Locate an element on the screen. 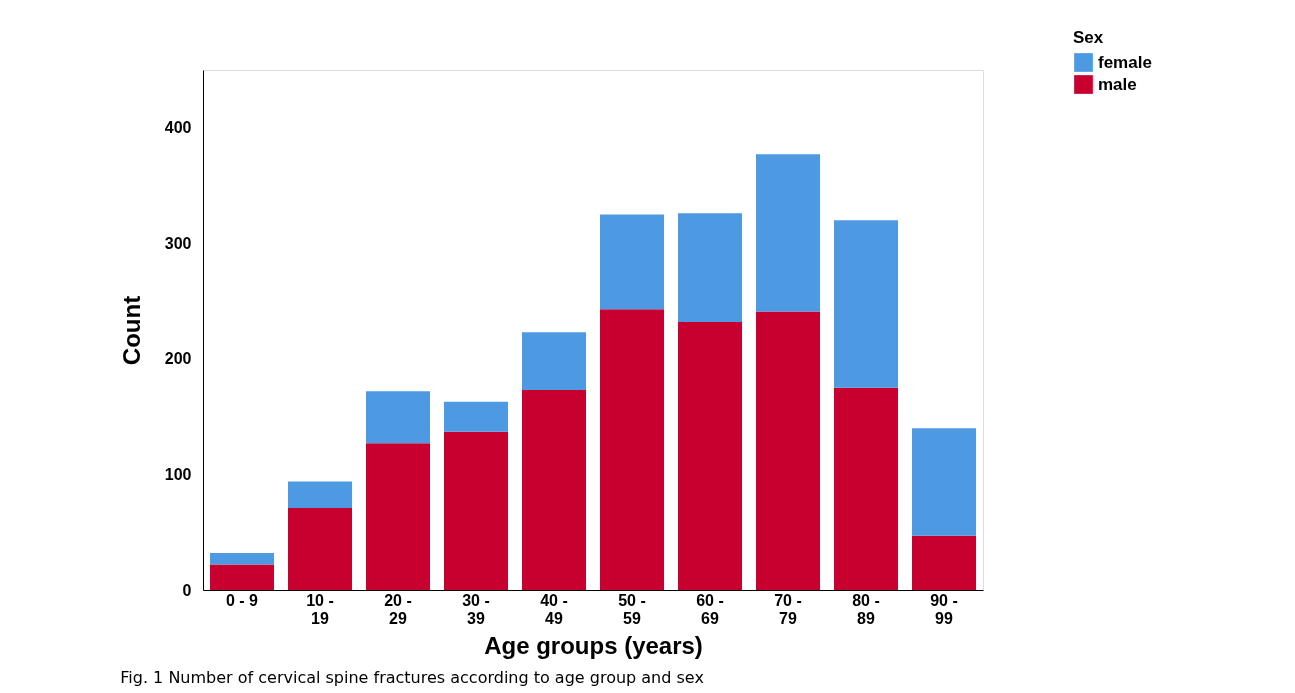 The height and width of the screenshot is (693, 1295). x-tick-label: 40 - 49 is located at coordinates (554, 609).